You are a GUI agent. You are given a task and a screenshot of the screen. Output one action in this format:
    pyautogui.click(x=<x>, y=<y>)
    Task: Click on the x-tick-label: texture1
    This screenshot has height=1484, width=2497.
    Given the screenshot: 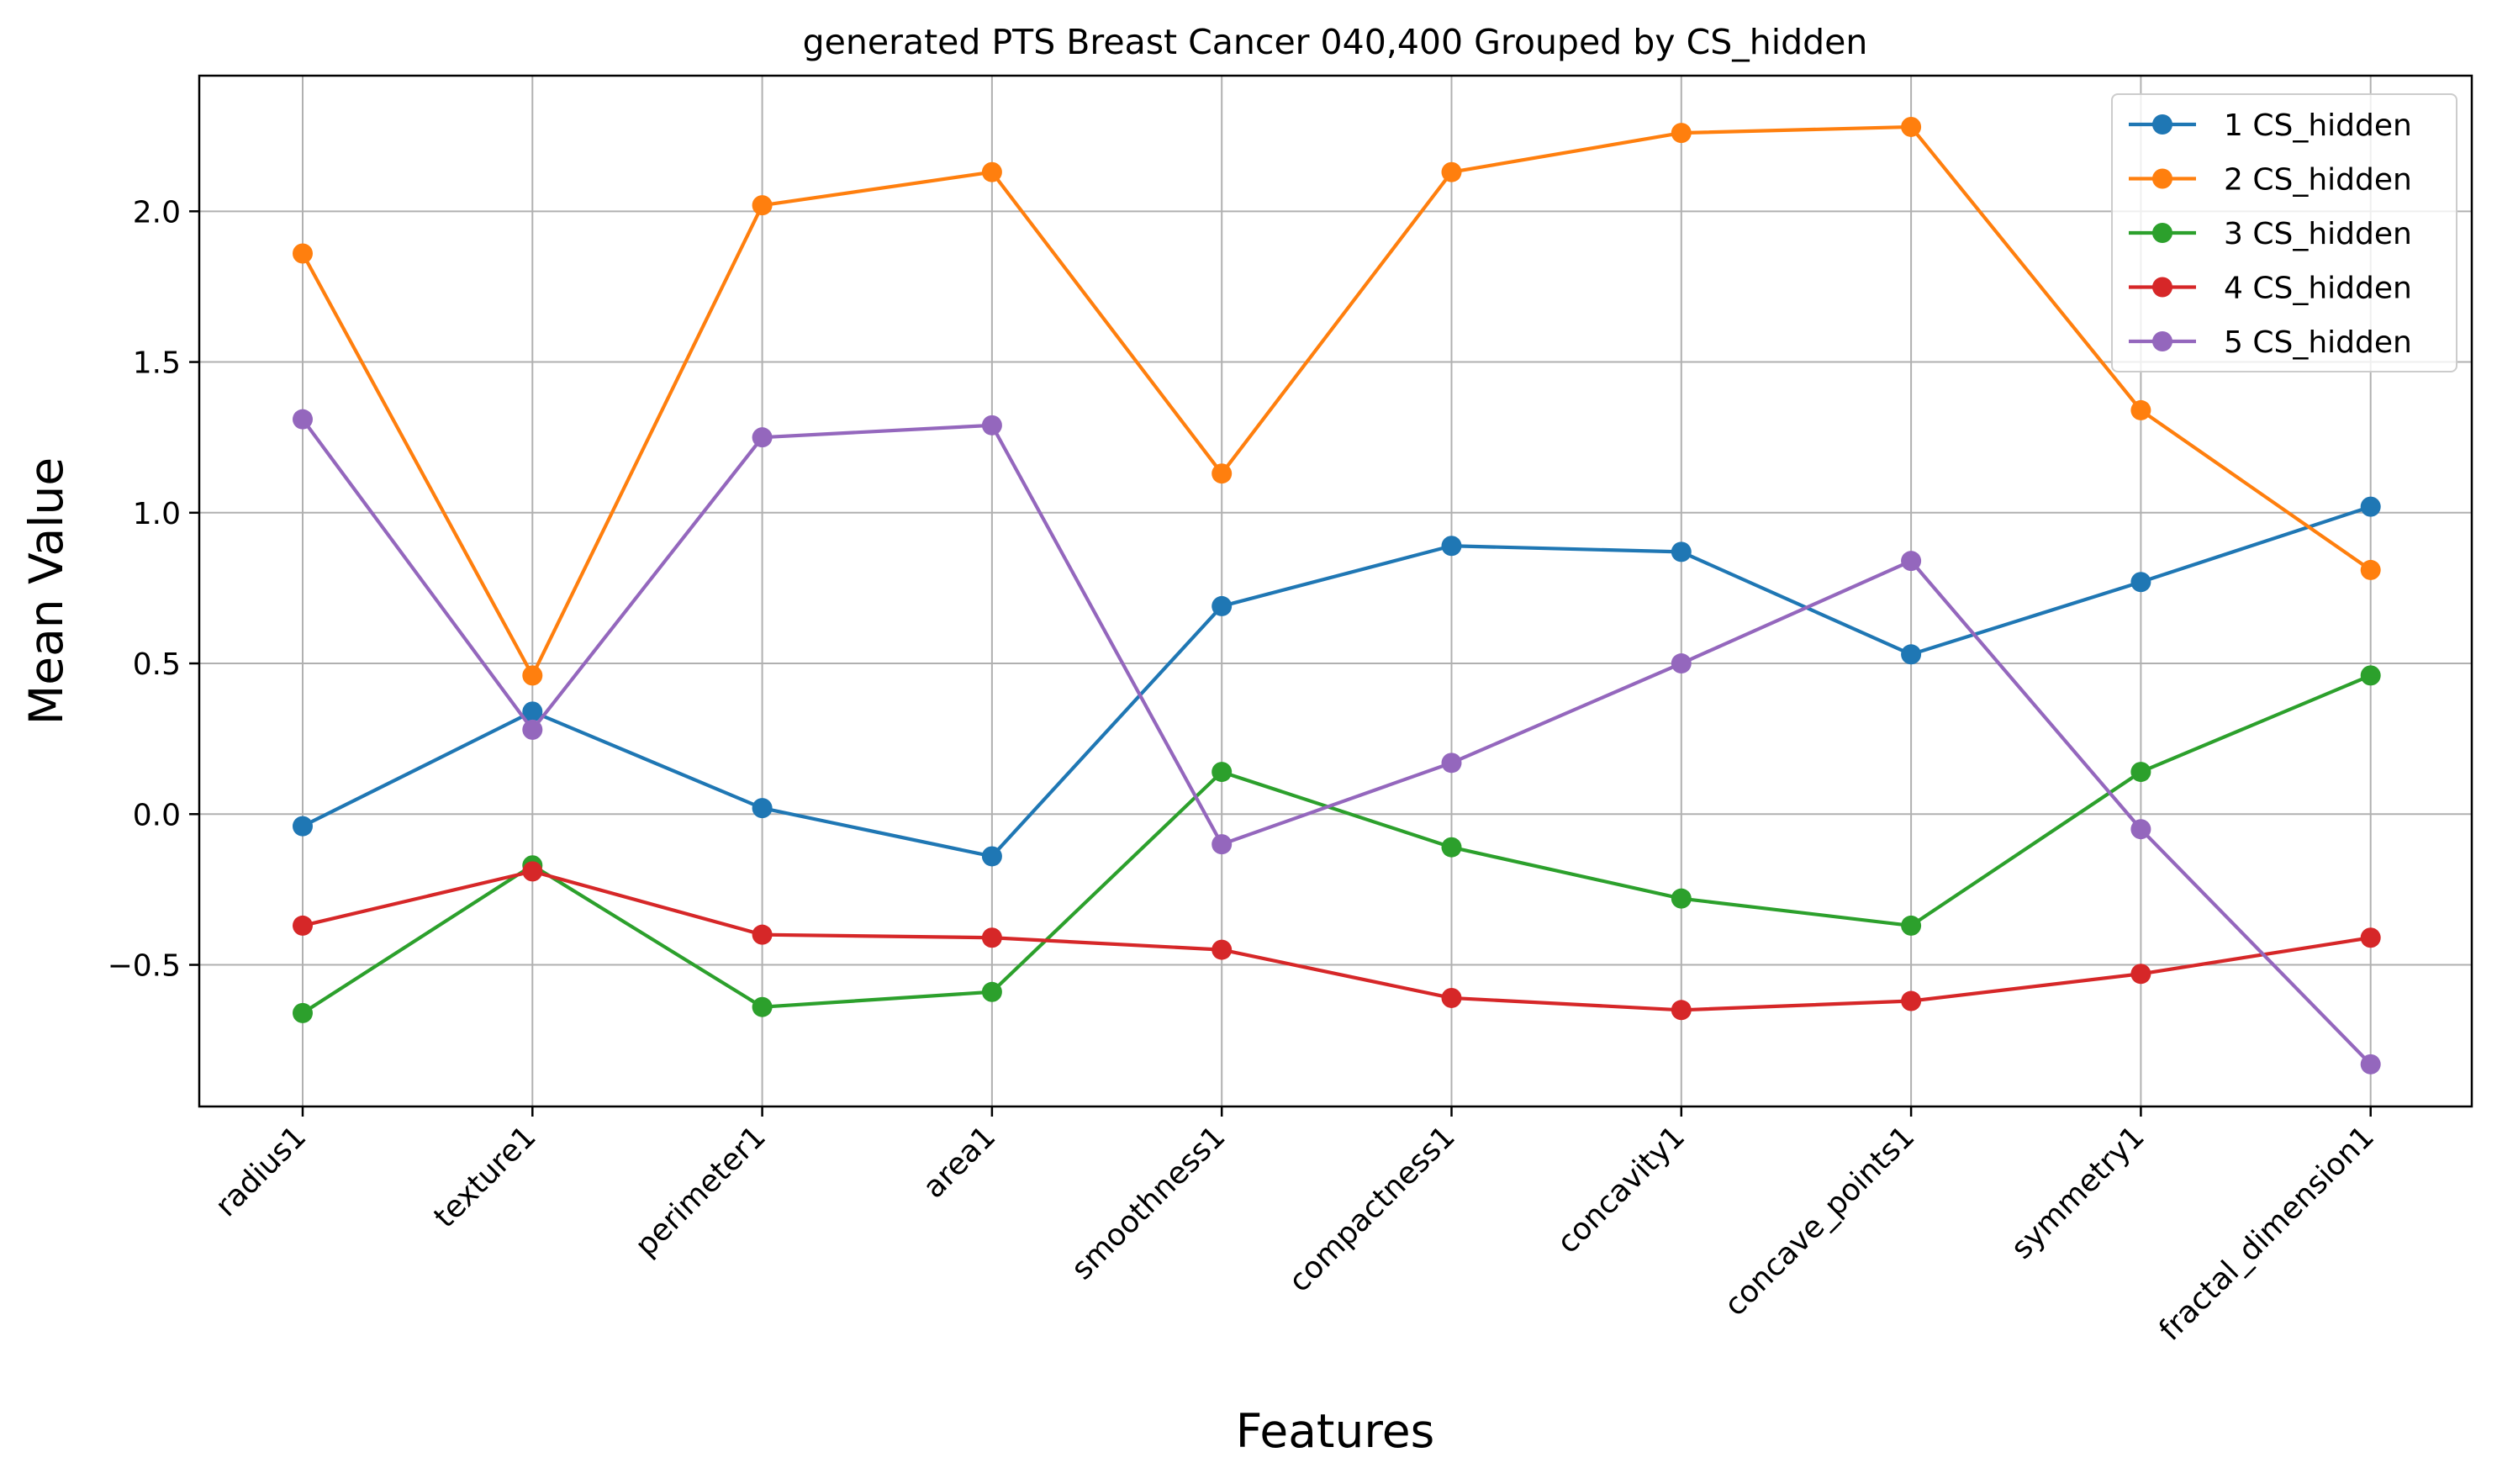 What is the action you would take?
    pyautogui.click(x=486, y=1176)
    